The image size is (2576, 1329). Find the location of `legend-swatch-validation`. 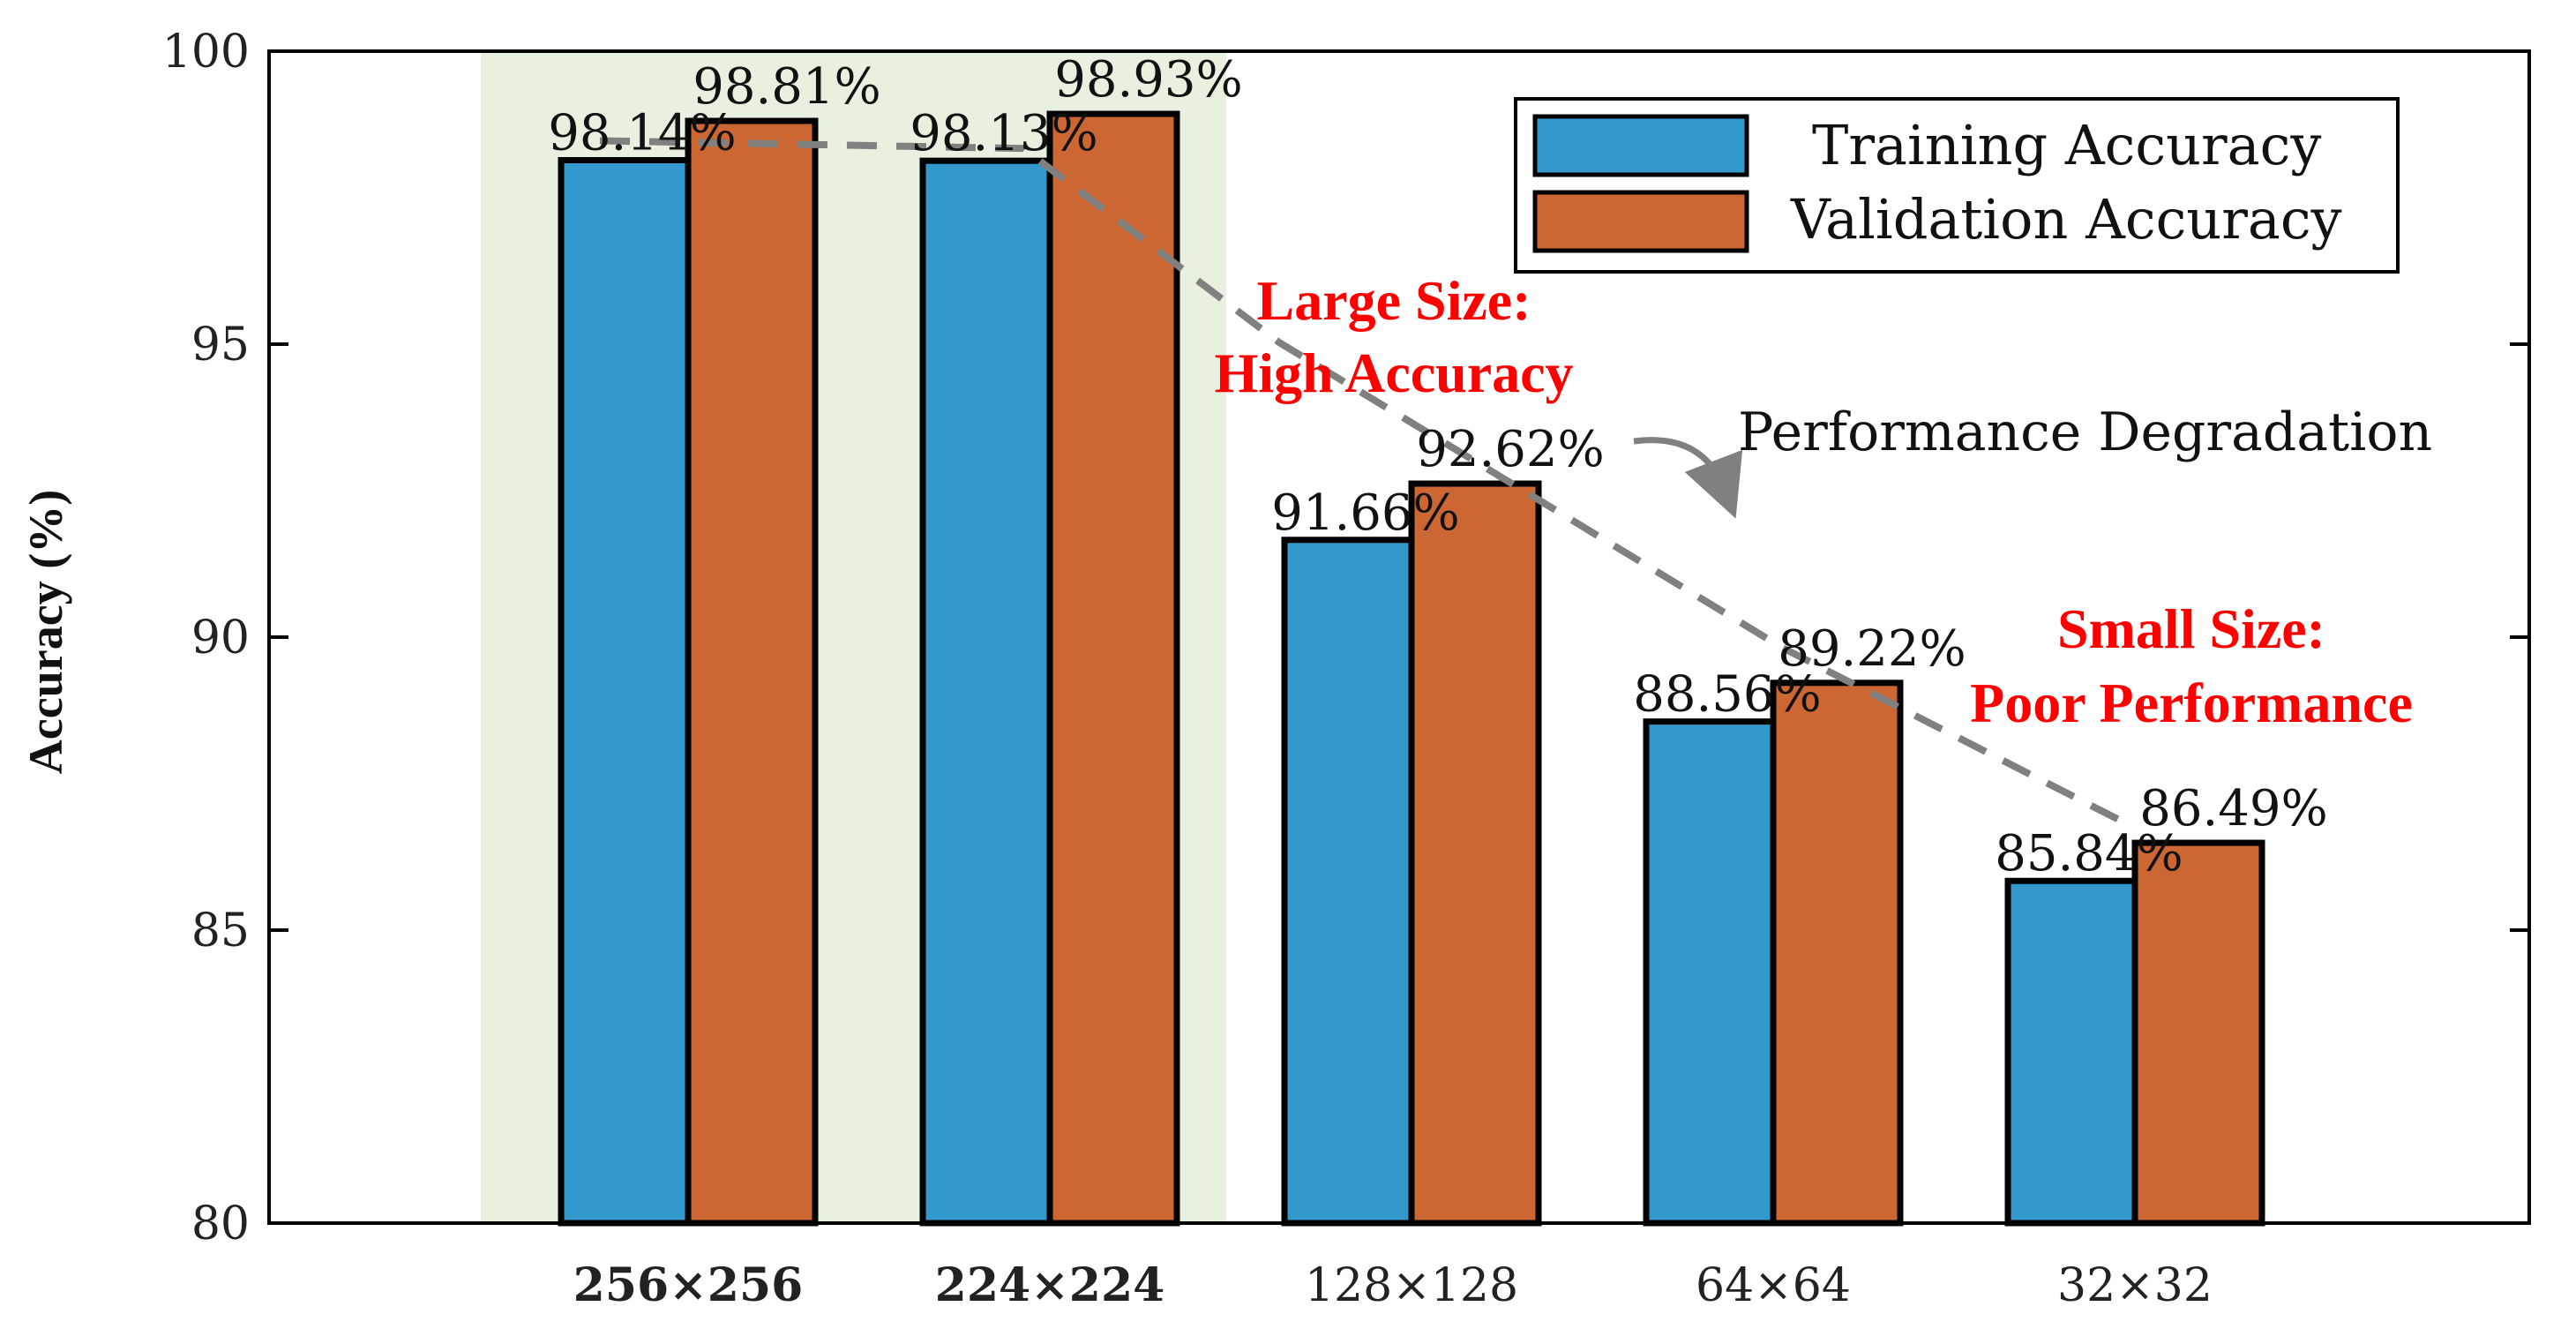

legend-swatch-validation is located at coordinates (1641, 221).